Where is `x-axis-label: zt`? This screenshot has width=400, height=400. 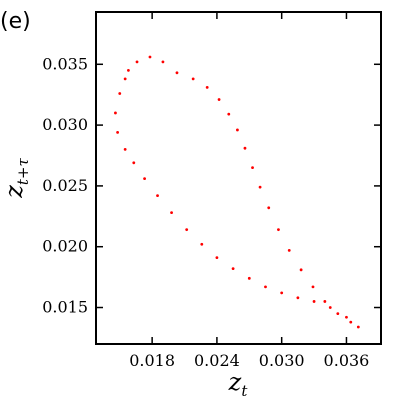 x-axis-label: zt is located at coordinates (238, 384).